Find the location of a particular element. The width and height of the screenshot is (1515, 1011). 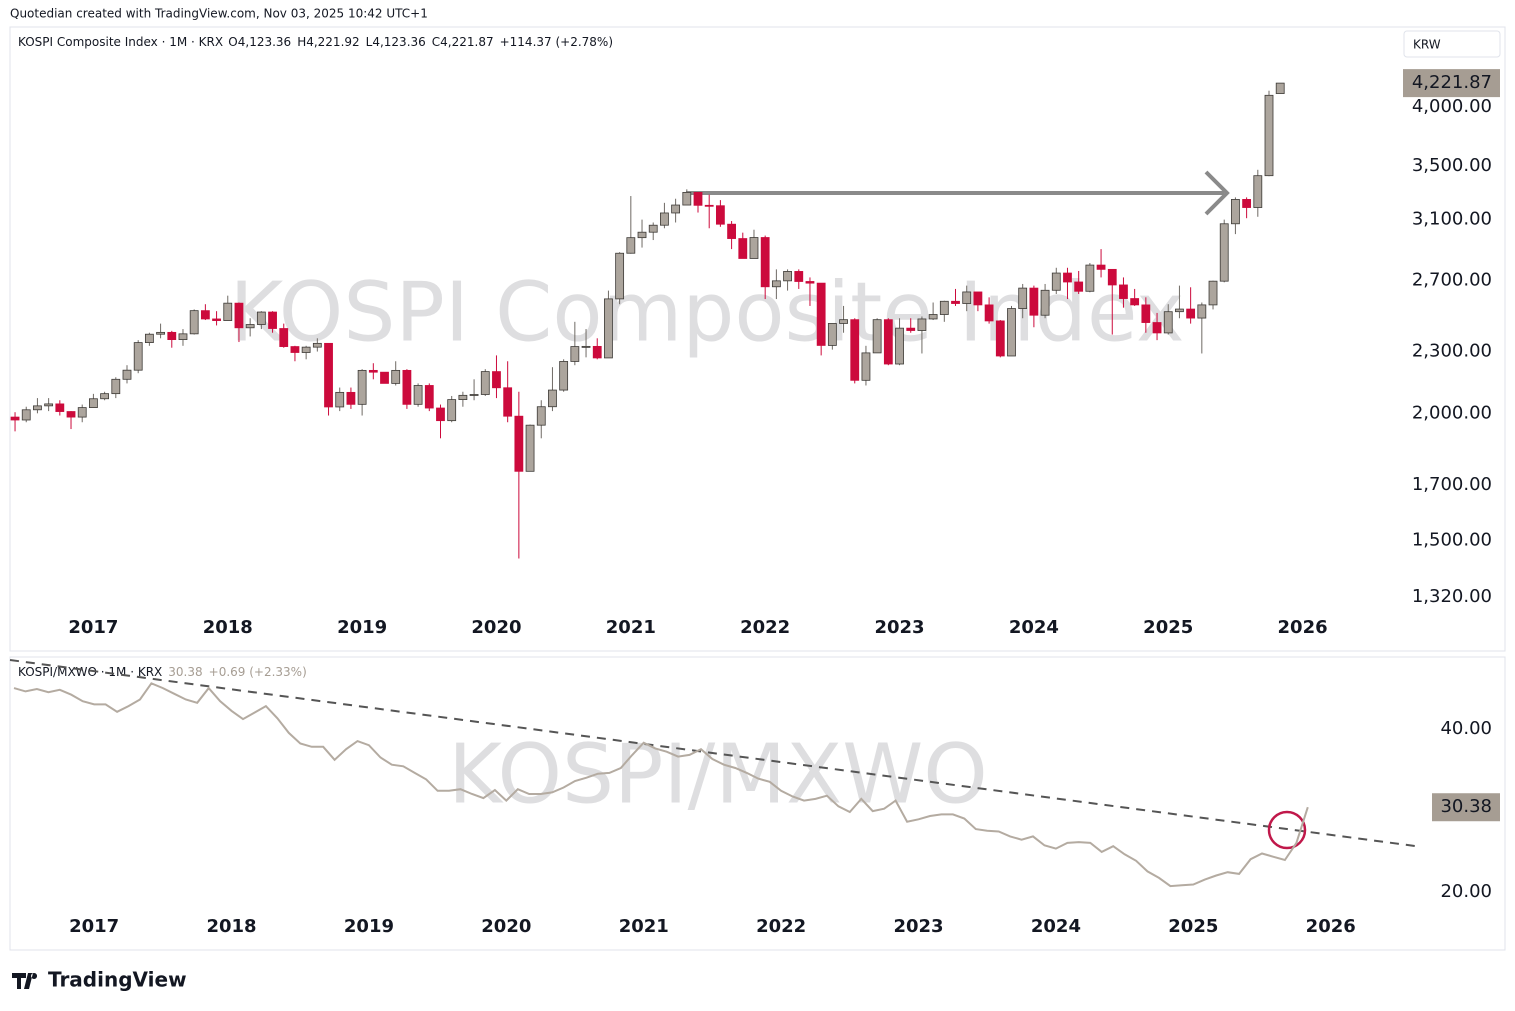

y-tick-label: 3,100.00 is located at coordinates (1452, 219).